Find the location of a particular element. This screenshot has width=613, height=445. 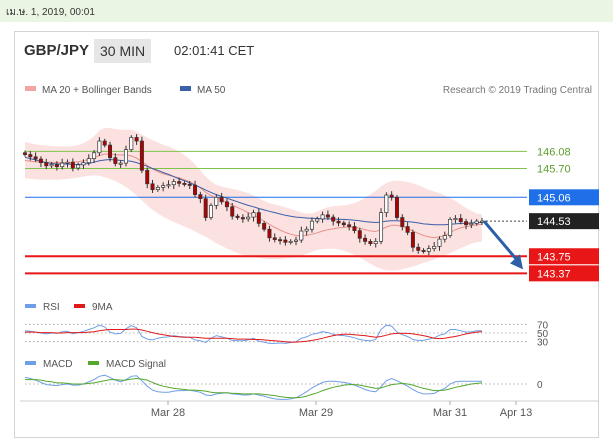

forecast-arrow-shaft is located at coordinates (501, 242).